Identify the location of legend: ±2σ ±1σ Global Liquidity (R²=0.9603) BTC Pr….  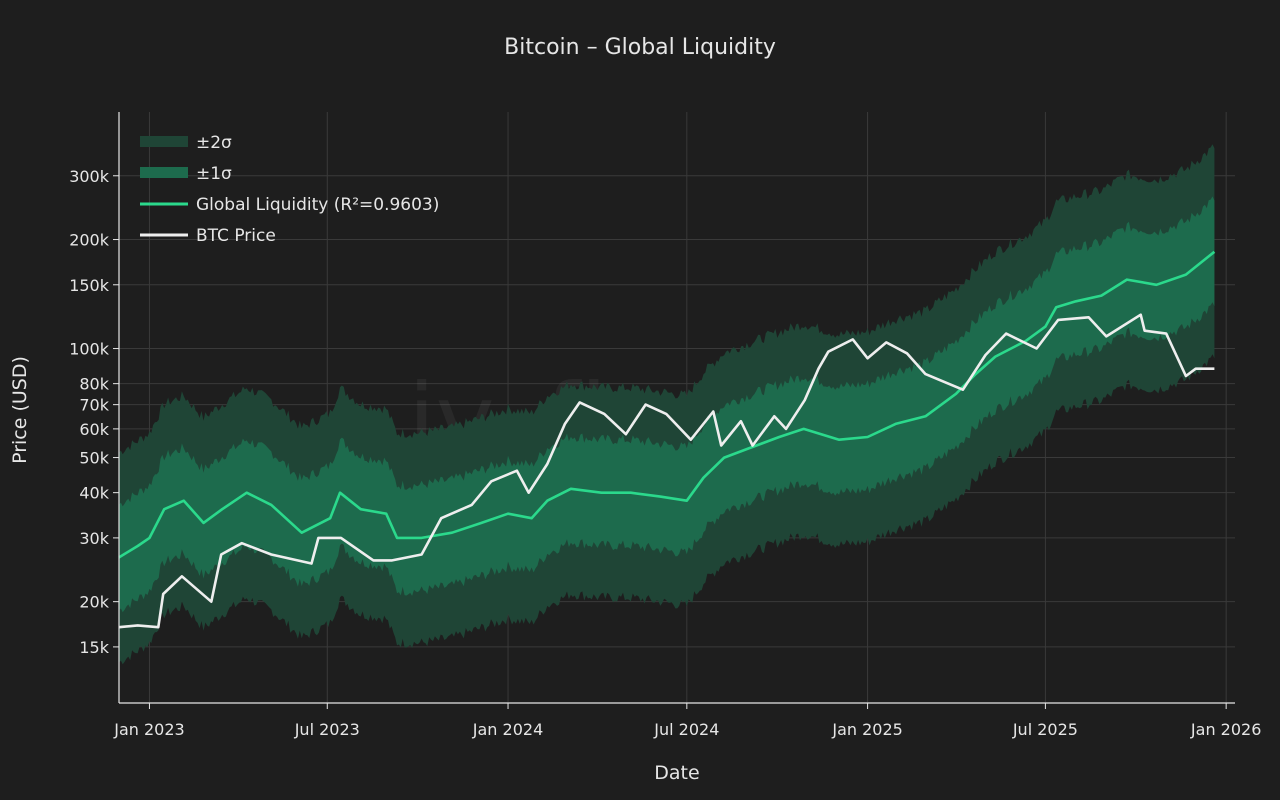
(289, 189).